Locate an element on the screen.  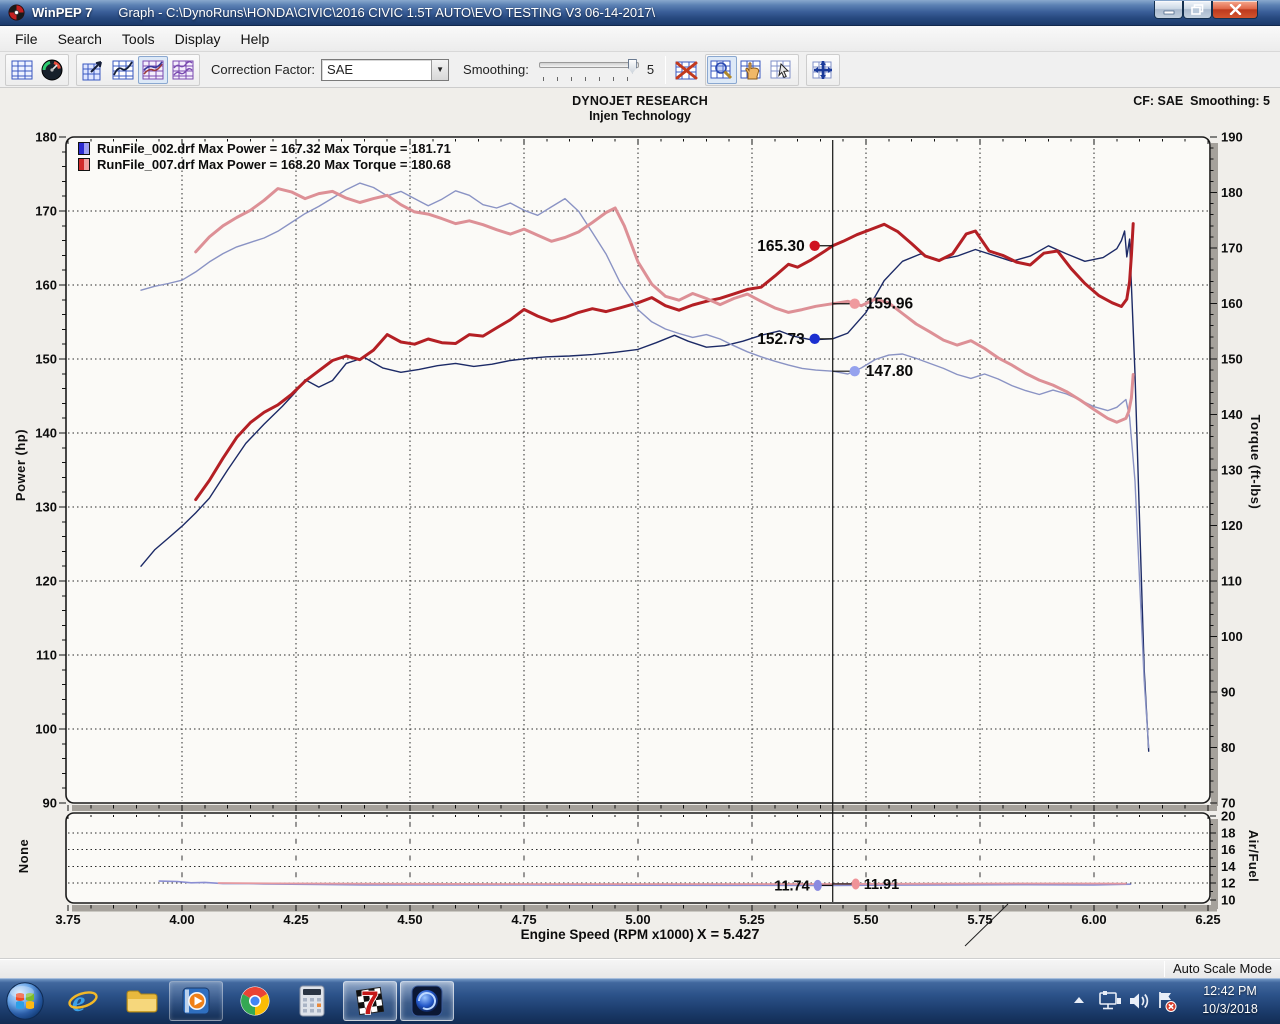
svg-text: 10 is located at coordinates (1228, 900).